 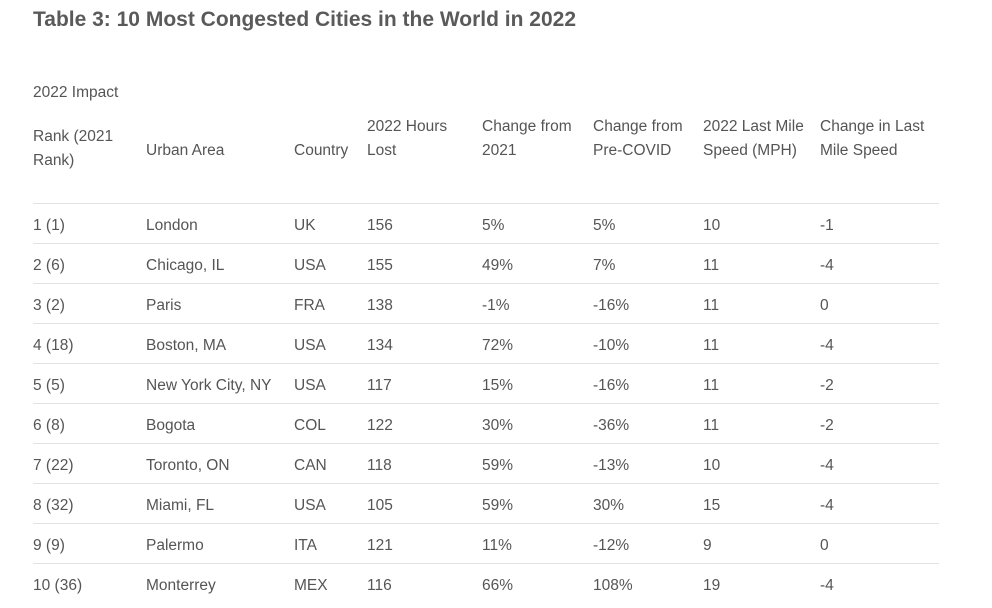 I want to click on header-rank-line2: Rank), so click(x=54, y=160).